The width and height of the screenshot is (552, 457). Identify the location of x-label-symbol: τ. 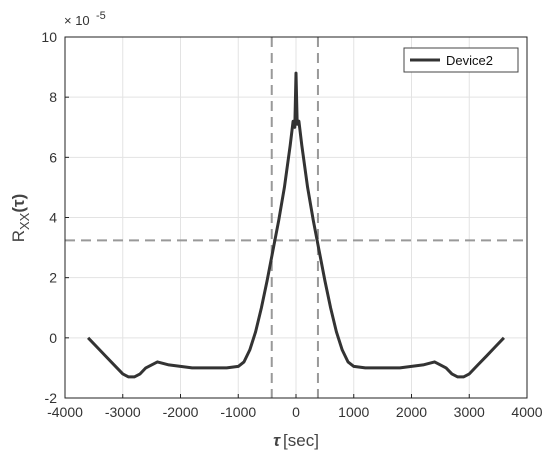
(277, 440).